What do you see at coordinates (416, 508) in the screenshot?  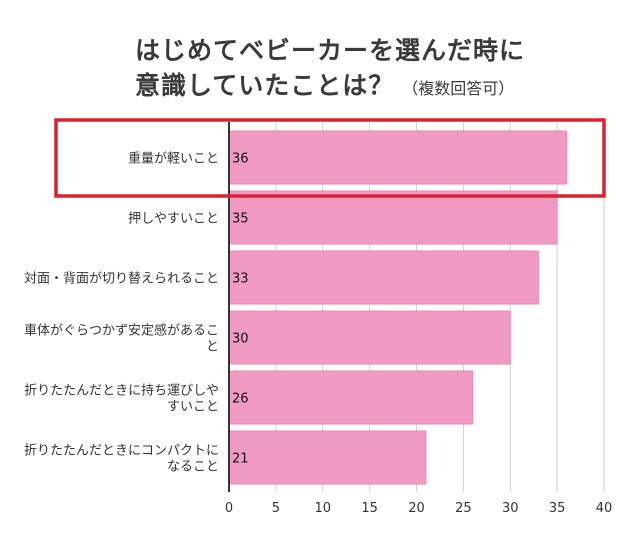 I see `x-tick-label: 20` at bounding box center [416, 508].